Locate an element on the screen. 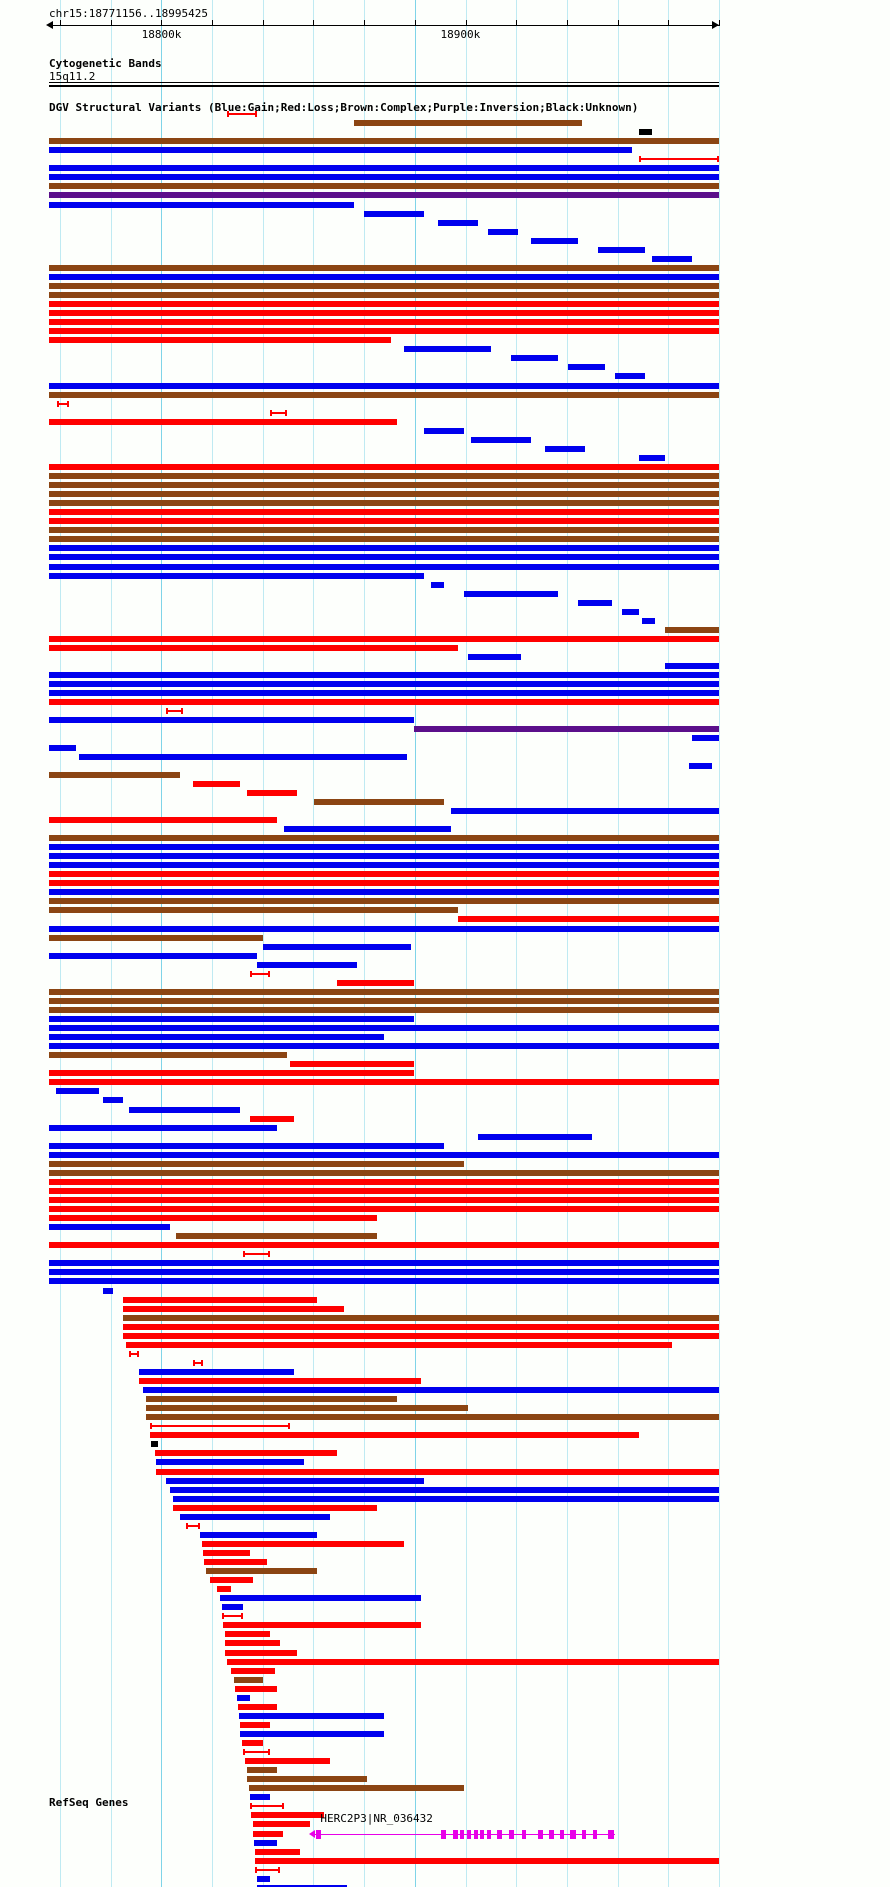 The height and width of the screenshot is (1887, 890). gene-label: HERC2P3|NR_036432 is located at coordinates (376, 1818).